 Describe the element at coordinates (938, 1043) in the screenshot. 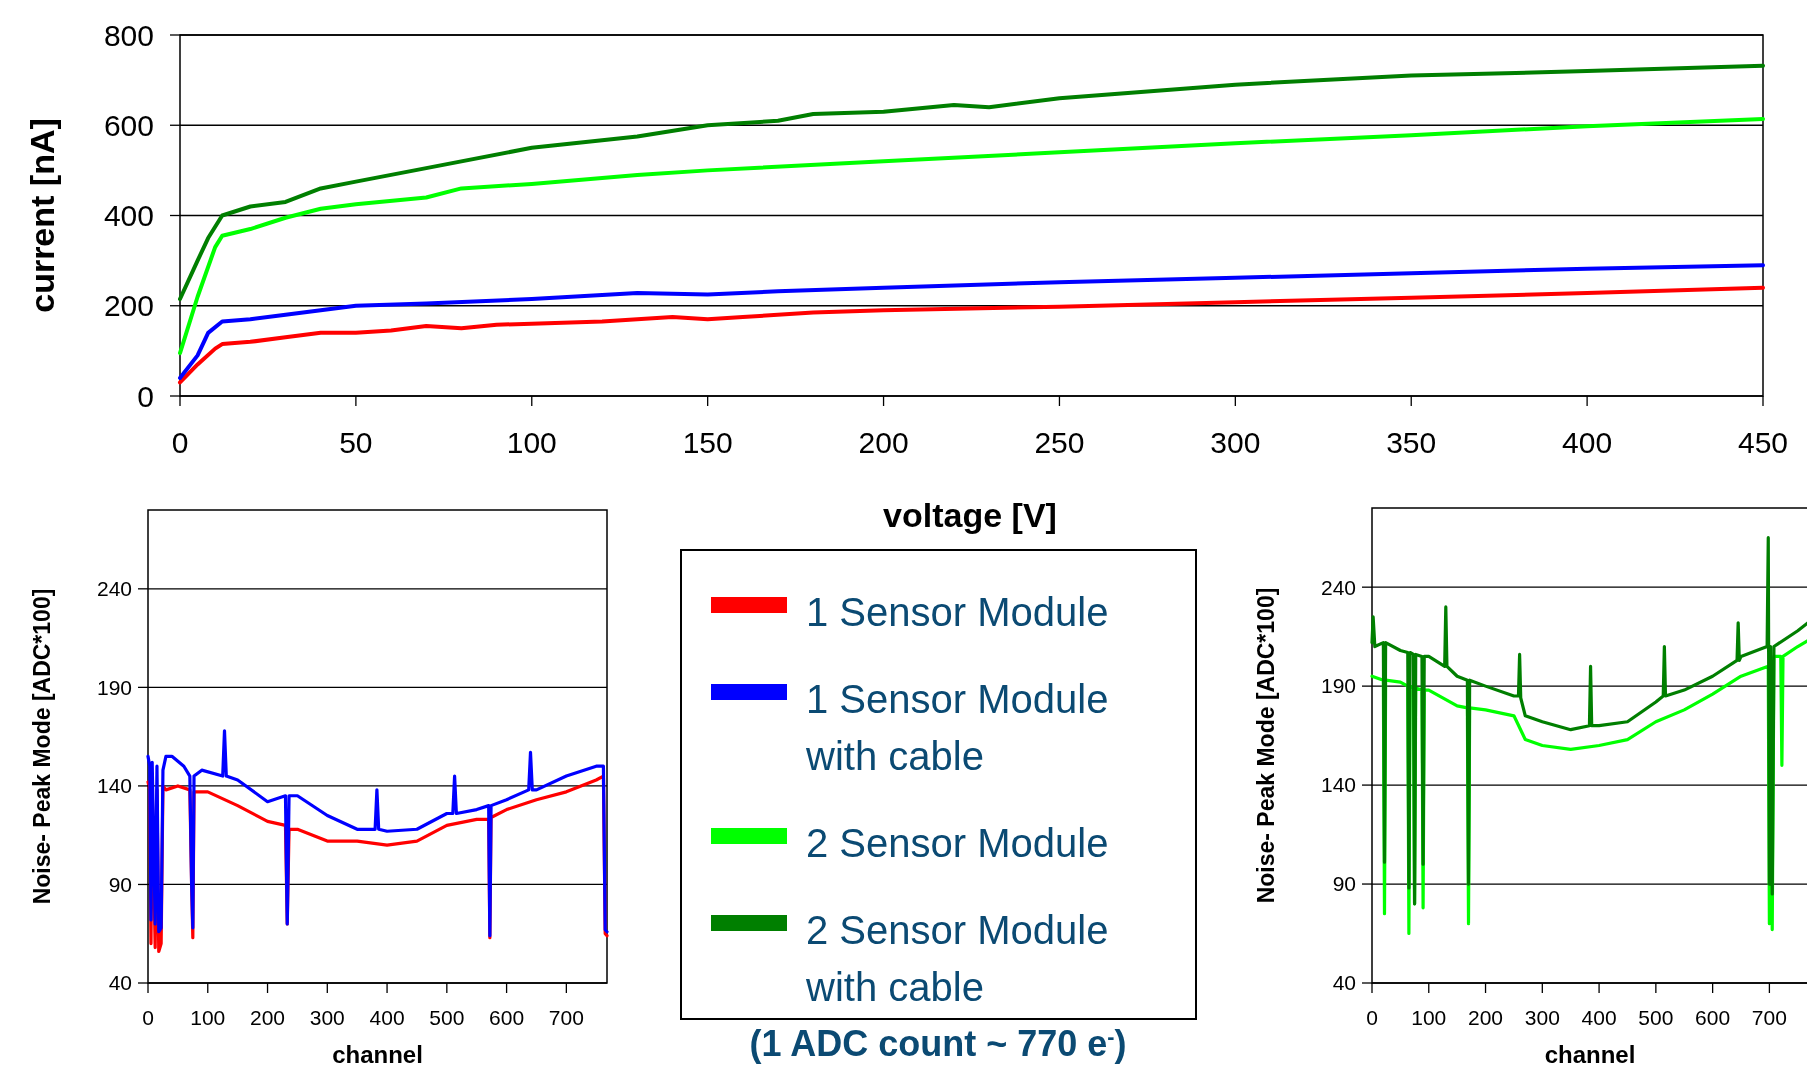

I see `text: (1 ADC count ~ 770 e$^{-}$)` at that location.